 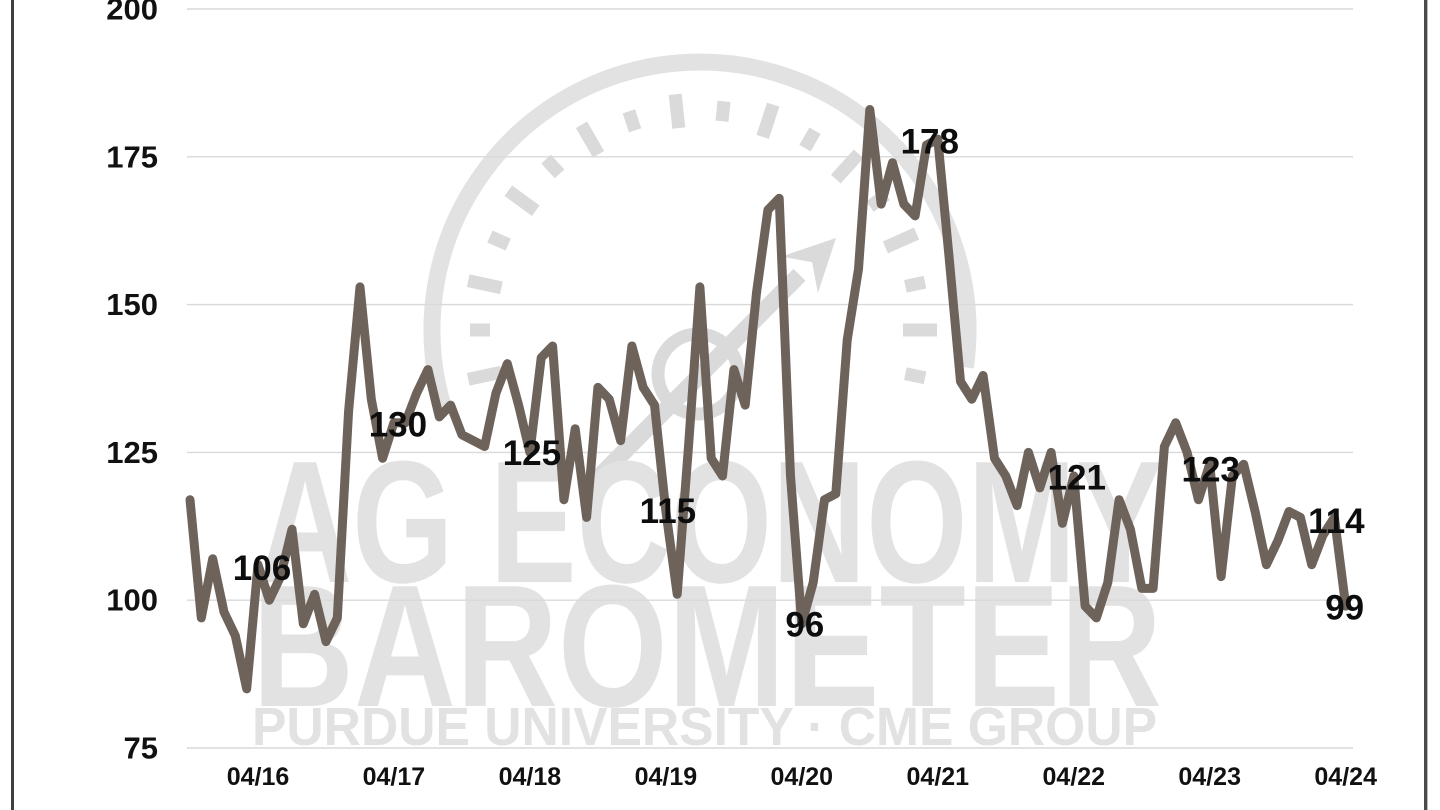 I want to click on data-label-121: 121, so click(x=1077, y=478).